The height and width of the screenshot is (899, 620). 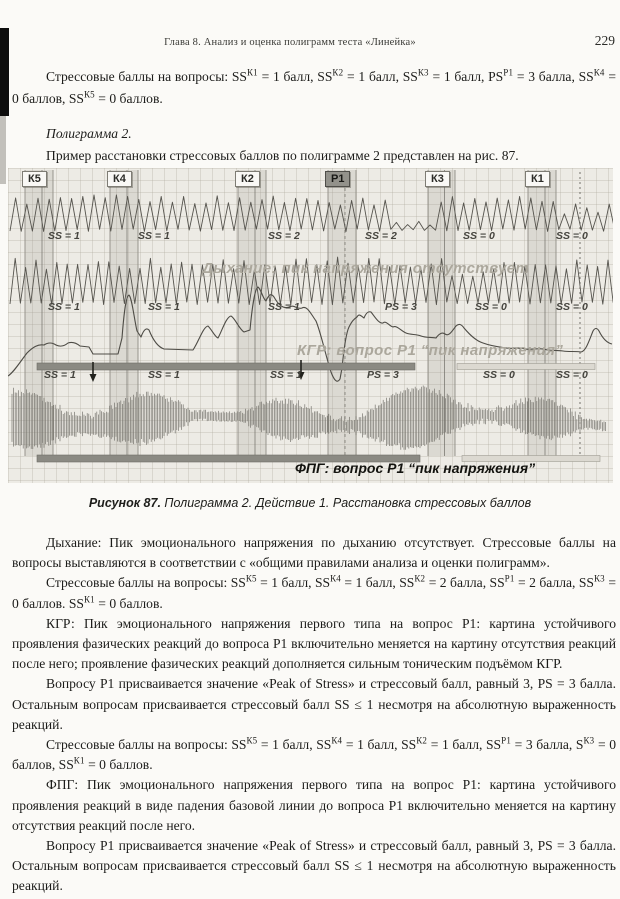 What do you see at coordinates (284, 236) in the screenshot?
I see `stress-score-label-breathing-3: SS = 2` at bounding box center [284, 236].